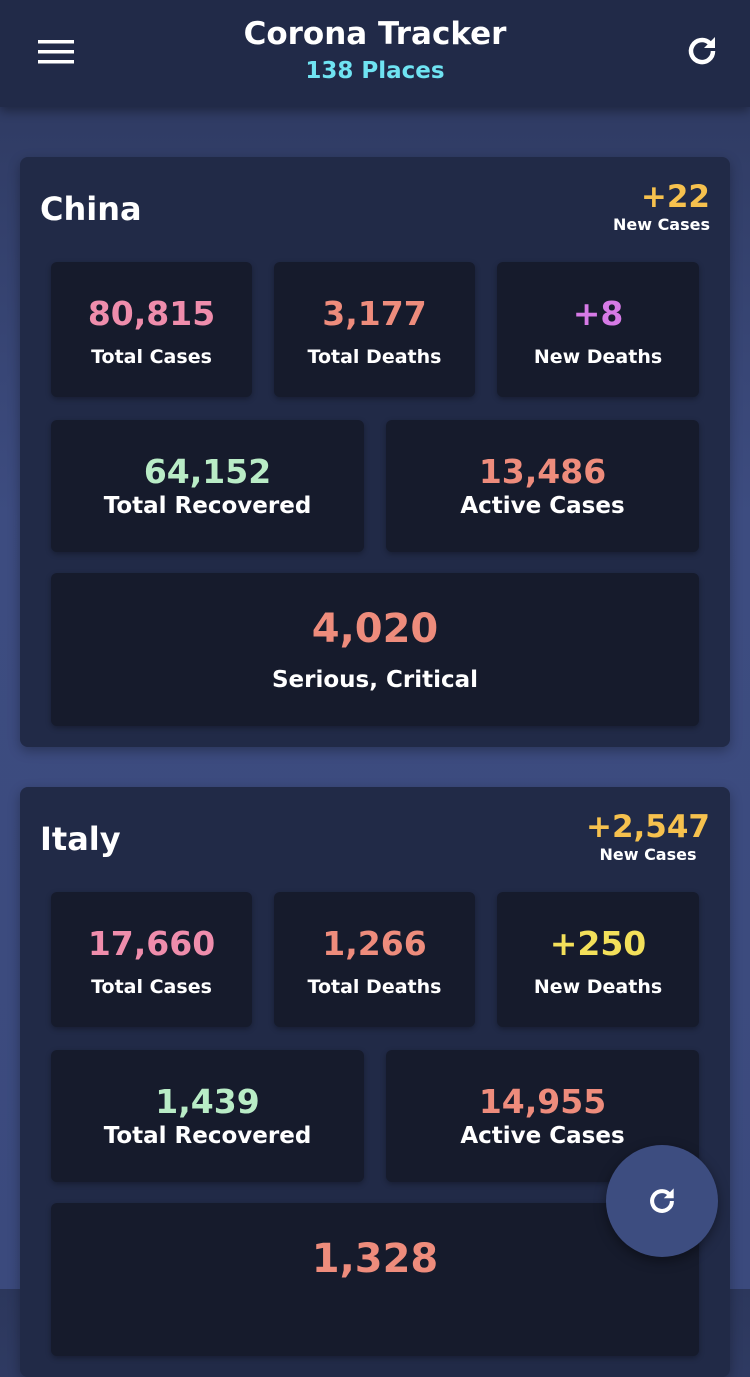 This screenshot has width=750, height=1377. I want to click on new-cases: +2,547 New Cases, so click(648, 836).